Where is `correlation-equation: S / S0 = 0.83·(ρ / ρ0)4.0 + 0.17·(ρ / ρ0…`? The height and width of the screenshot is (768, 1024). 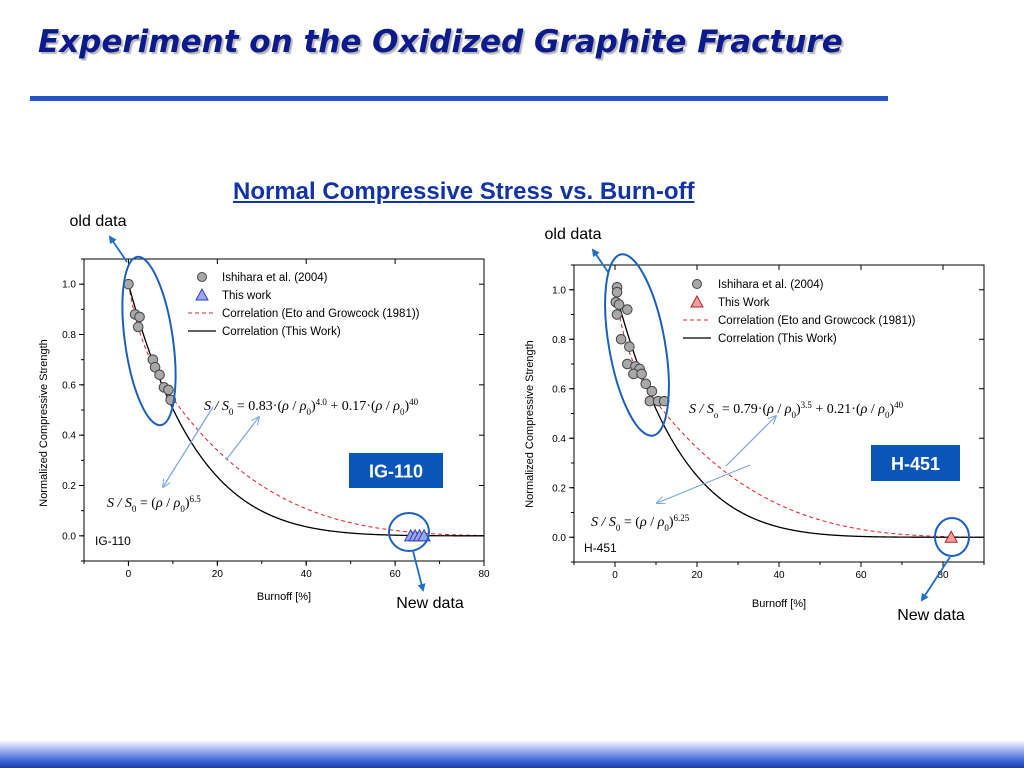 correlation-equation: S / S0 = 0.83·(ρ / ρ0)4.0 + 0.17·(ρ / ρ0… is located at coordinates (311, 407).